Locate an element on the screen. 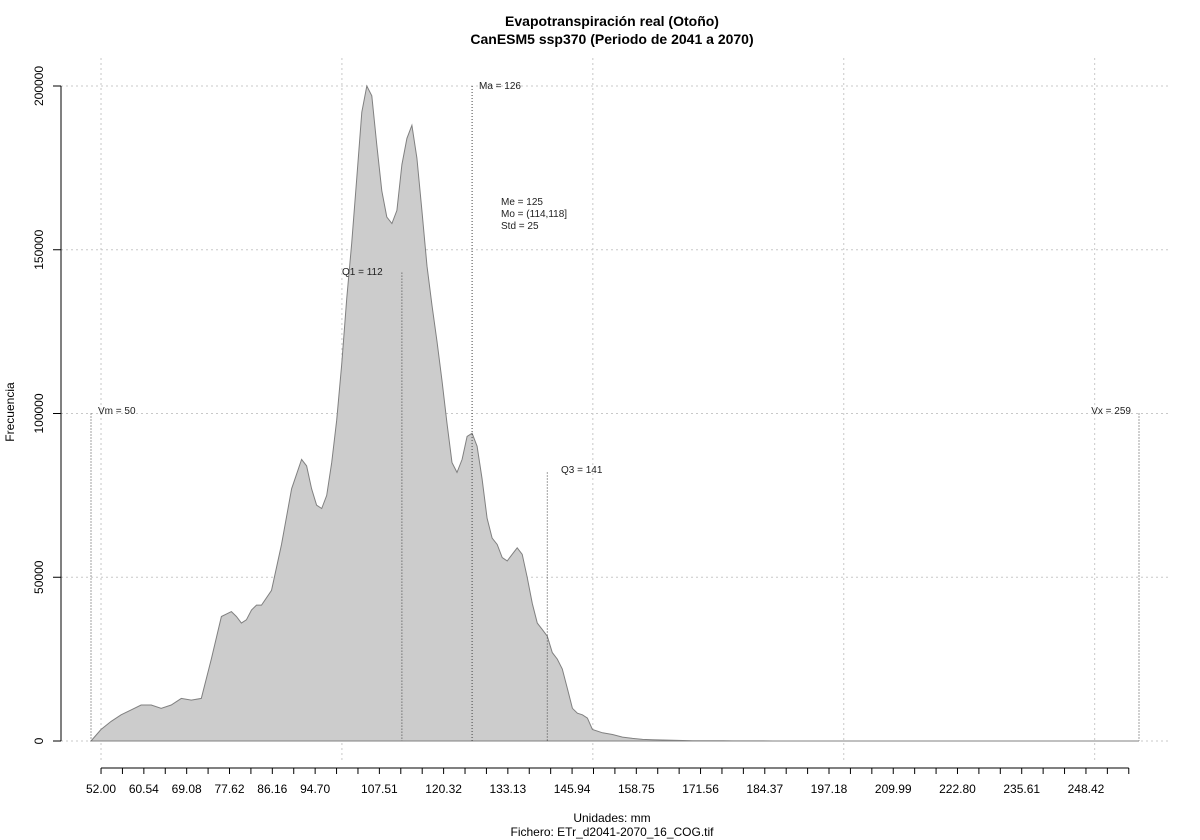  vx-label: Vx = 259 is located at coordinates (1111, 411).